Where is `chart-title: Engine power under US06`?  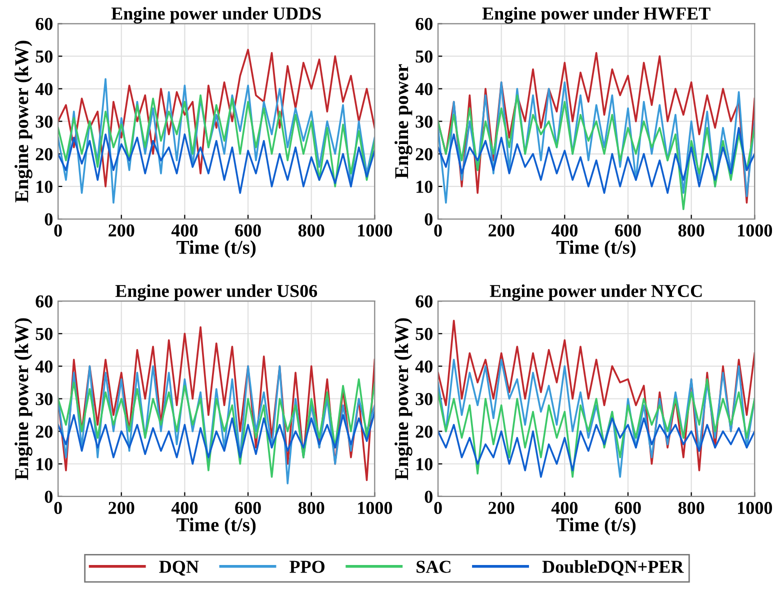 chart-title: Engine power under US06 is located at coordinates (216, 292).